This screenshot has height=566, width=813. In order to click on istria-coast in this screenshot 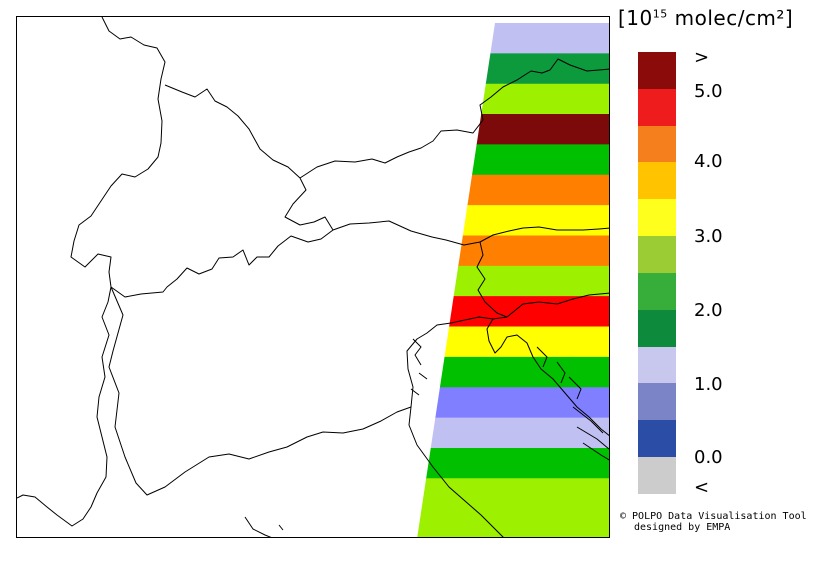, I will do `click(547, 377)`.